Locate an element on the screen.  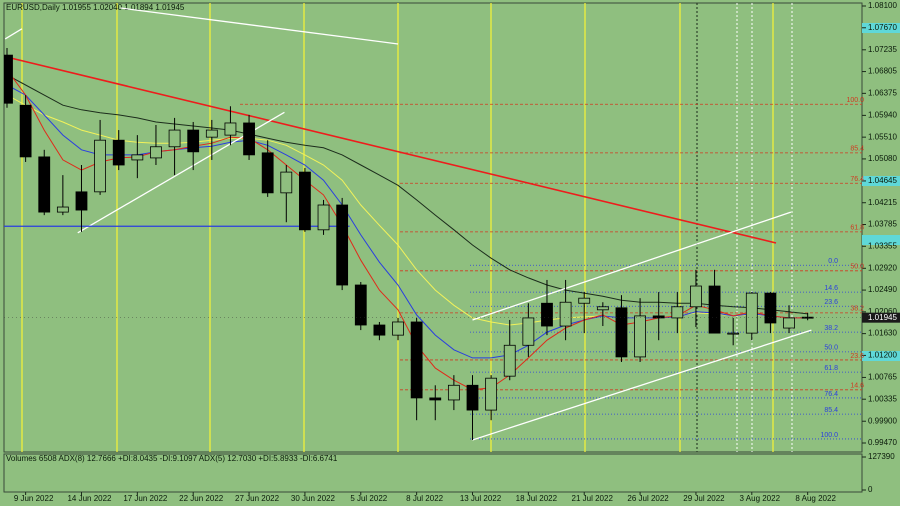
last-price-box is located at coordinates (881, 317).